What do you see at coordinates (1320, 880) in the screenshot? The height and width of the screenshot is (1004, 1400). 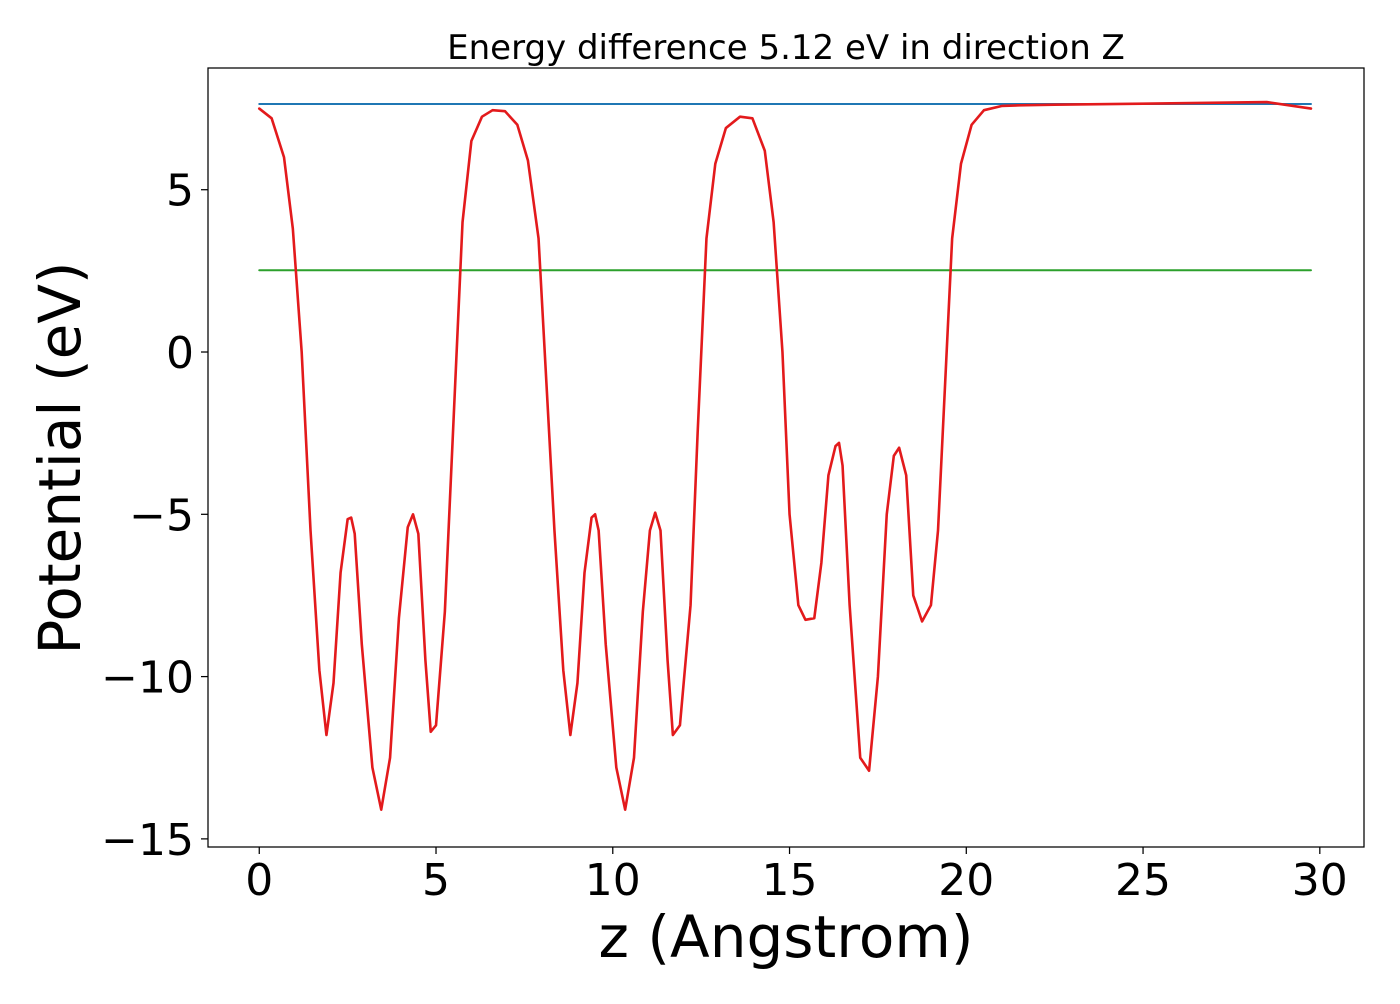 I see `x-tick-label: 30` at bounding box center [1320, 880].